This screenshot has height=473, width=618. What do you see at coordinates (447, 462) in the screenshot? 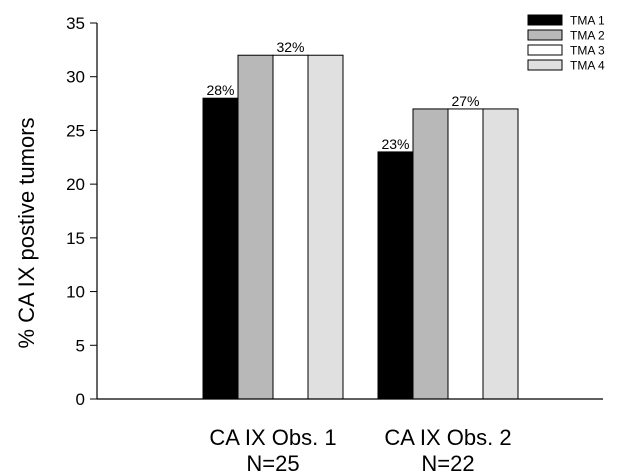
I see `category-n-label: N=22` at bounding box center [447, 462].